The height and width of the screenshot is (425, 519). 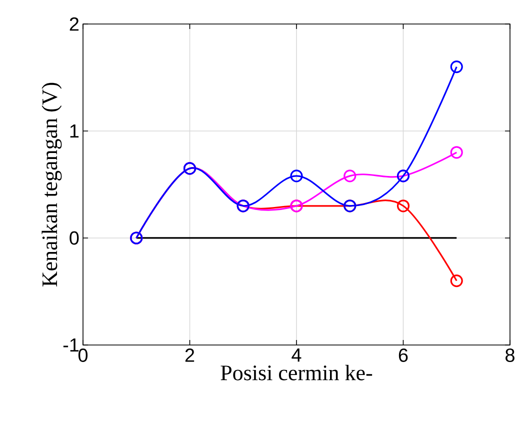 What do you see at coordinates (297, 355) in the screenshot?
I see `x-tick-label: 4` at bounding box center [297, 355].